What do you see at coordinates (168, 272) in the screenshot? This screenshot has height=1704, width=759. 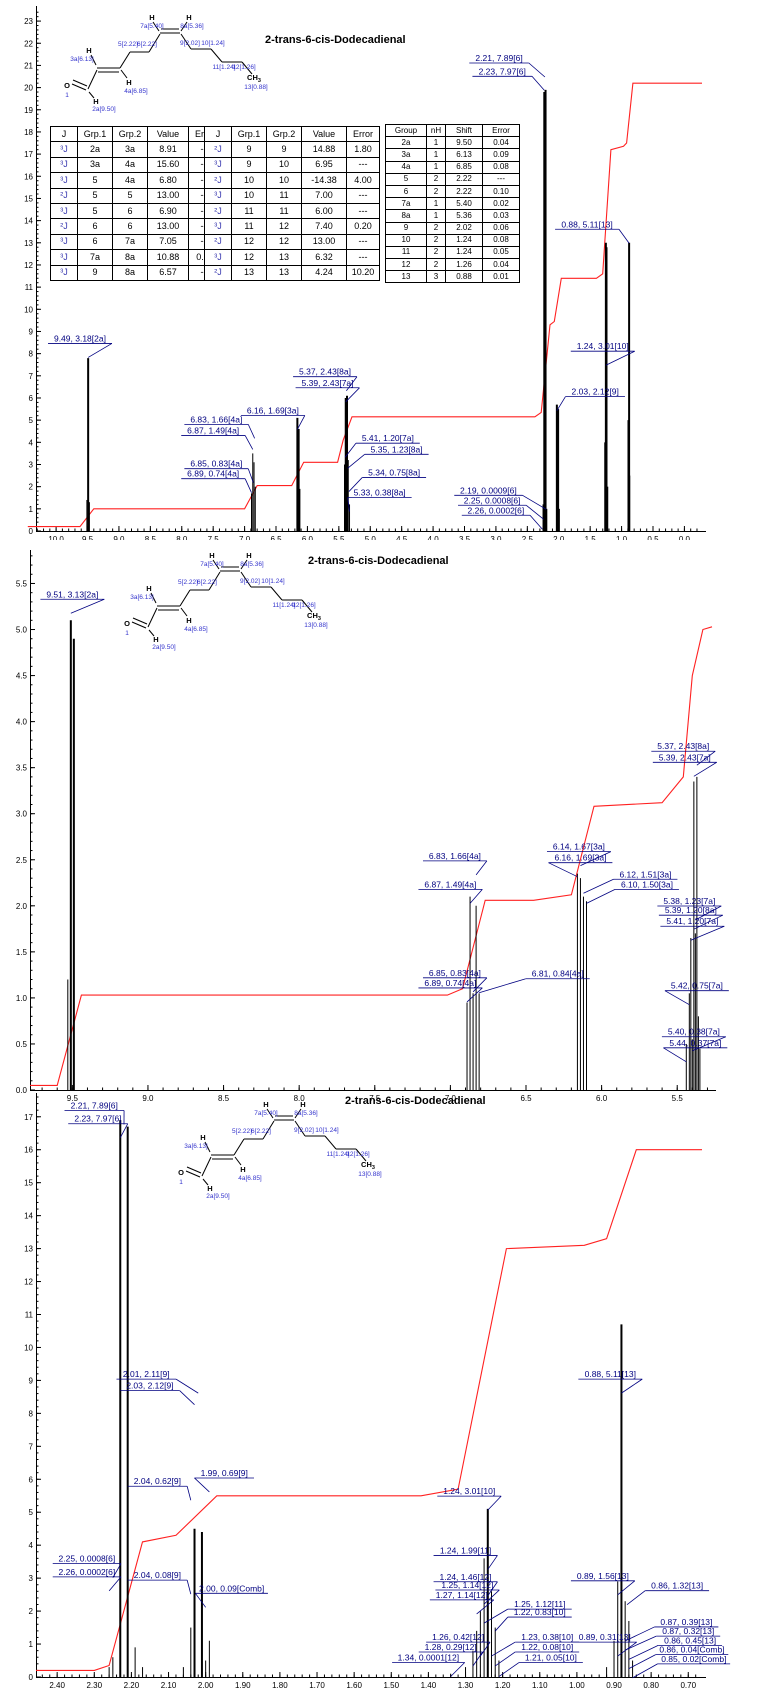 I see `table-cell: 6.57` at bounding box center [168, 272].